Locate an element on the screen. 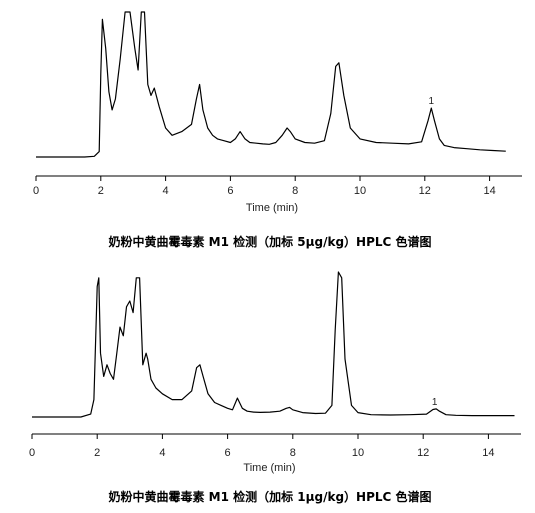  figure-caption-bottom: 奶粉中黄曲霉毒素 M1 检测（加标 1μg/kg）HPLC 色谱图 is located at coordinates (269, 496).